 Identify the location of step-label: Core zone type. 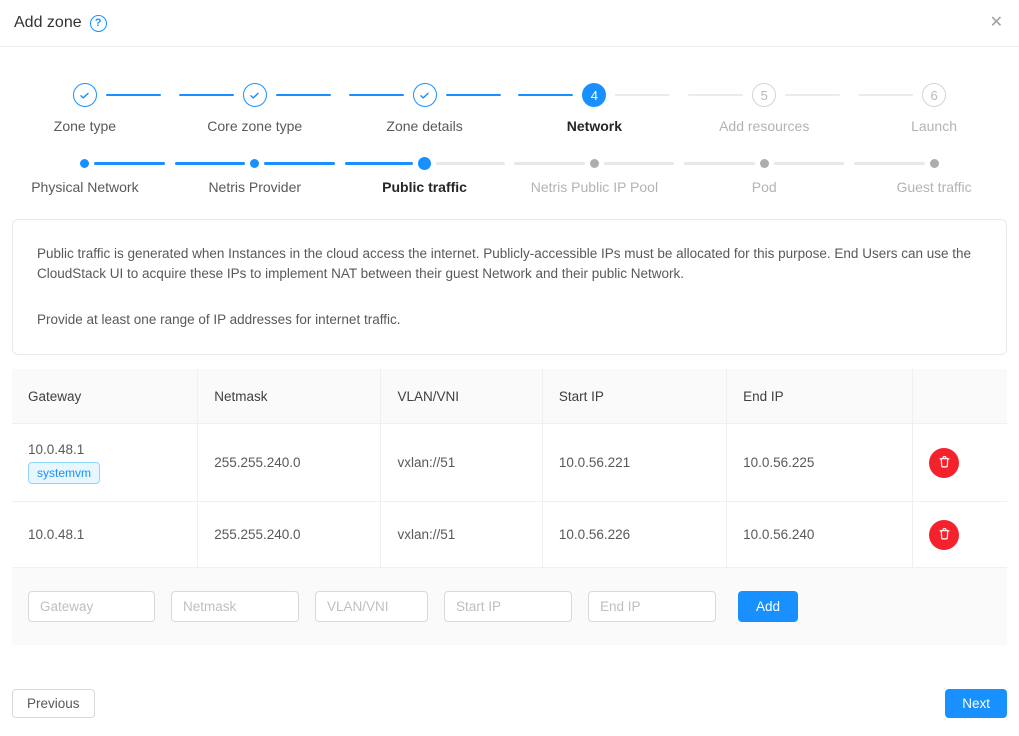
(255, 126).